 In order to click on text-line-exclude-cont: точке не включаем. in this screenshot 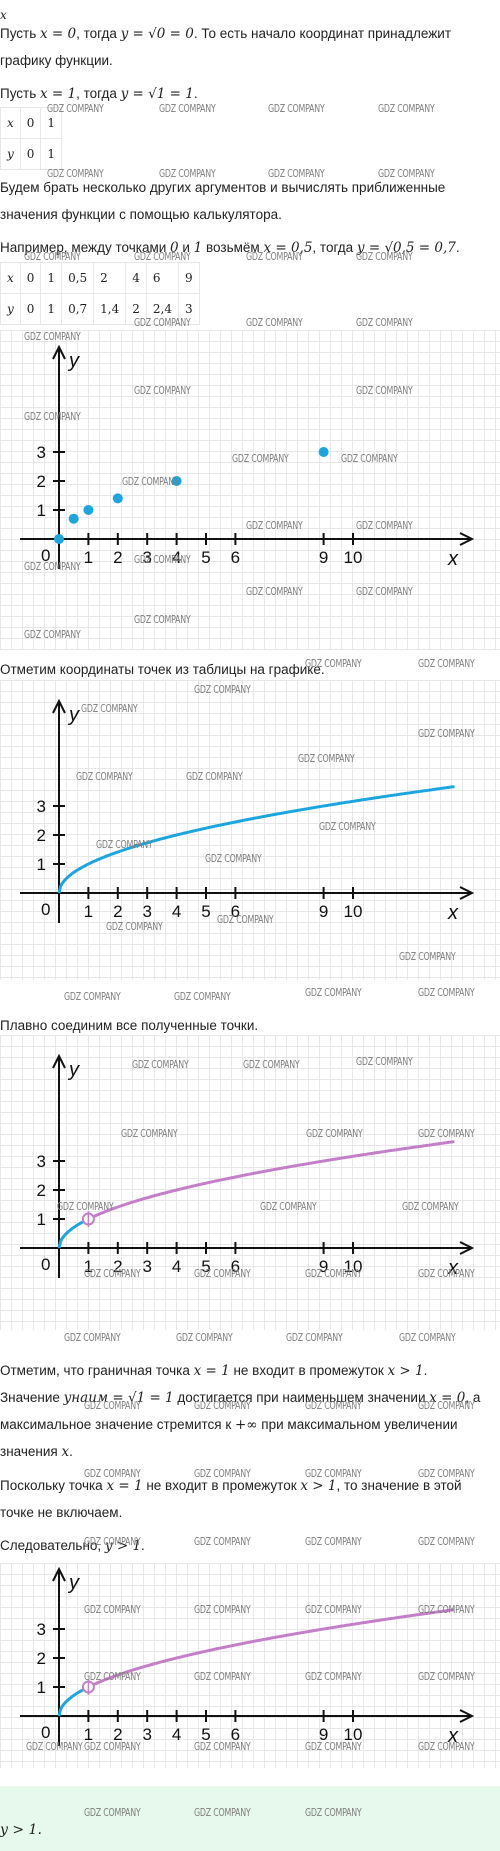, I will do `click(61, 1512)`.